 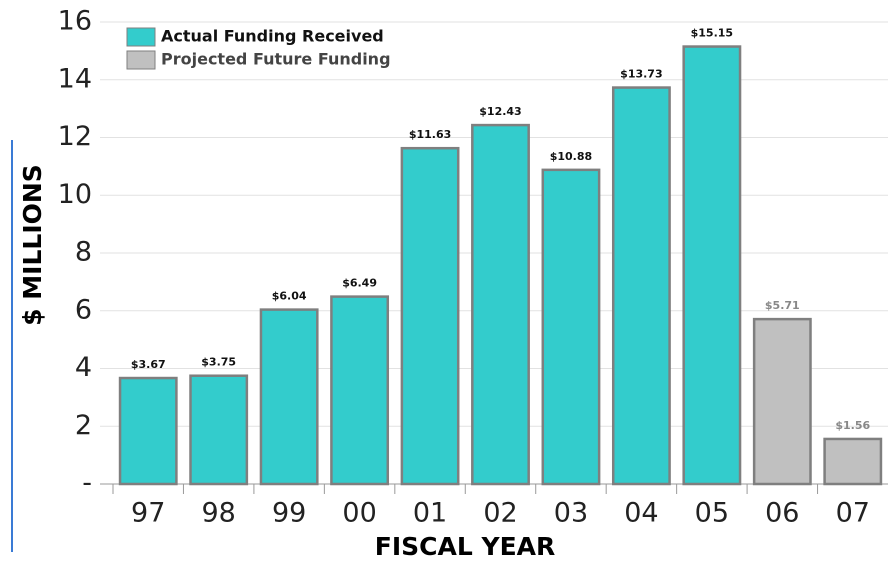 What do you see at coordinates (782, 513) in the screenshot?
I see `x-tick-label: 06` at bounding box center [782, 513].